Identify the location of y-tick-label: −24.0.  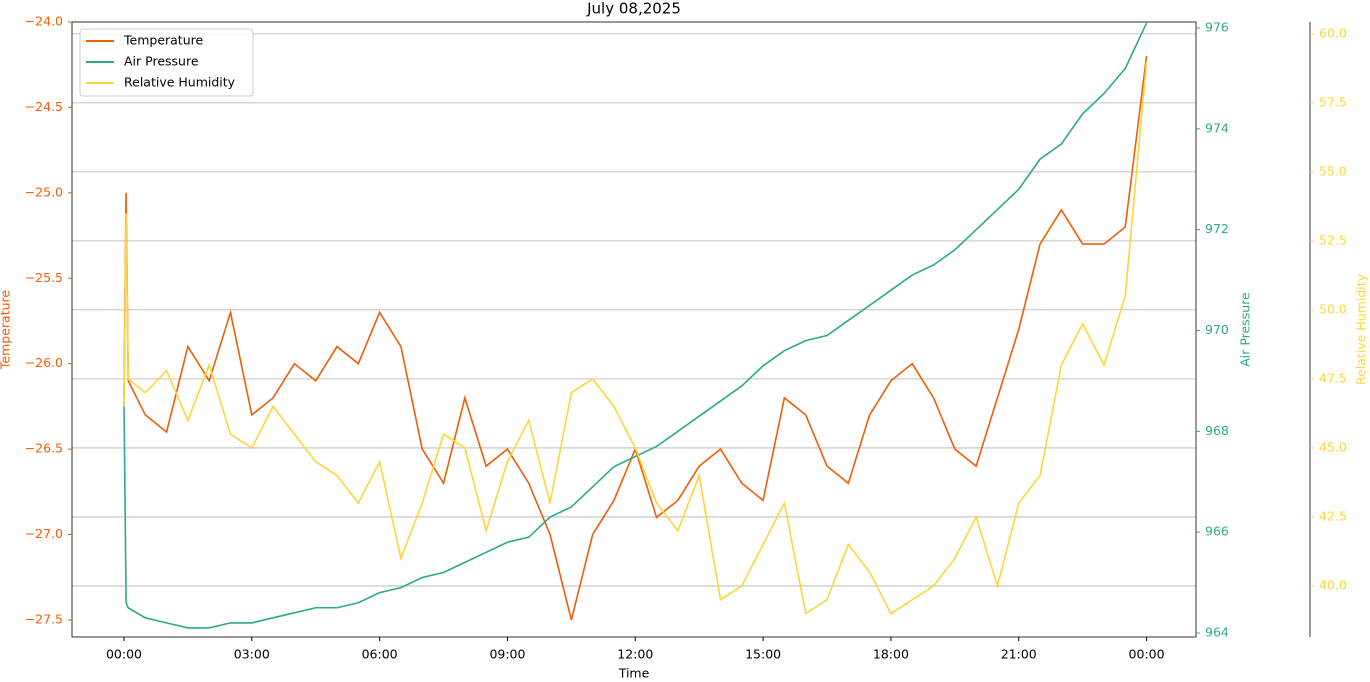
(44, 21).